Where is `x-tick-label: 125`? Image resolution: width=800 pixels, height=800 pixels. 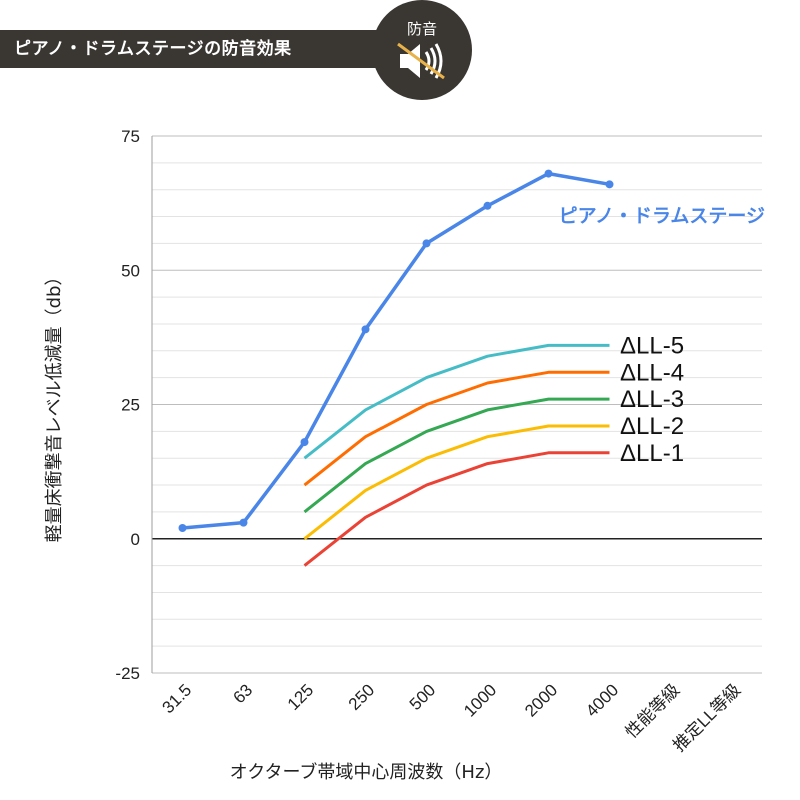
x-tick-label: 125 is located at coordinates (300, 696).